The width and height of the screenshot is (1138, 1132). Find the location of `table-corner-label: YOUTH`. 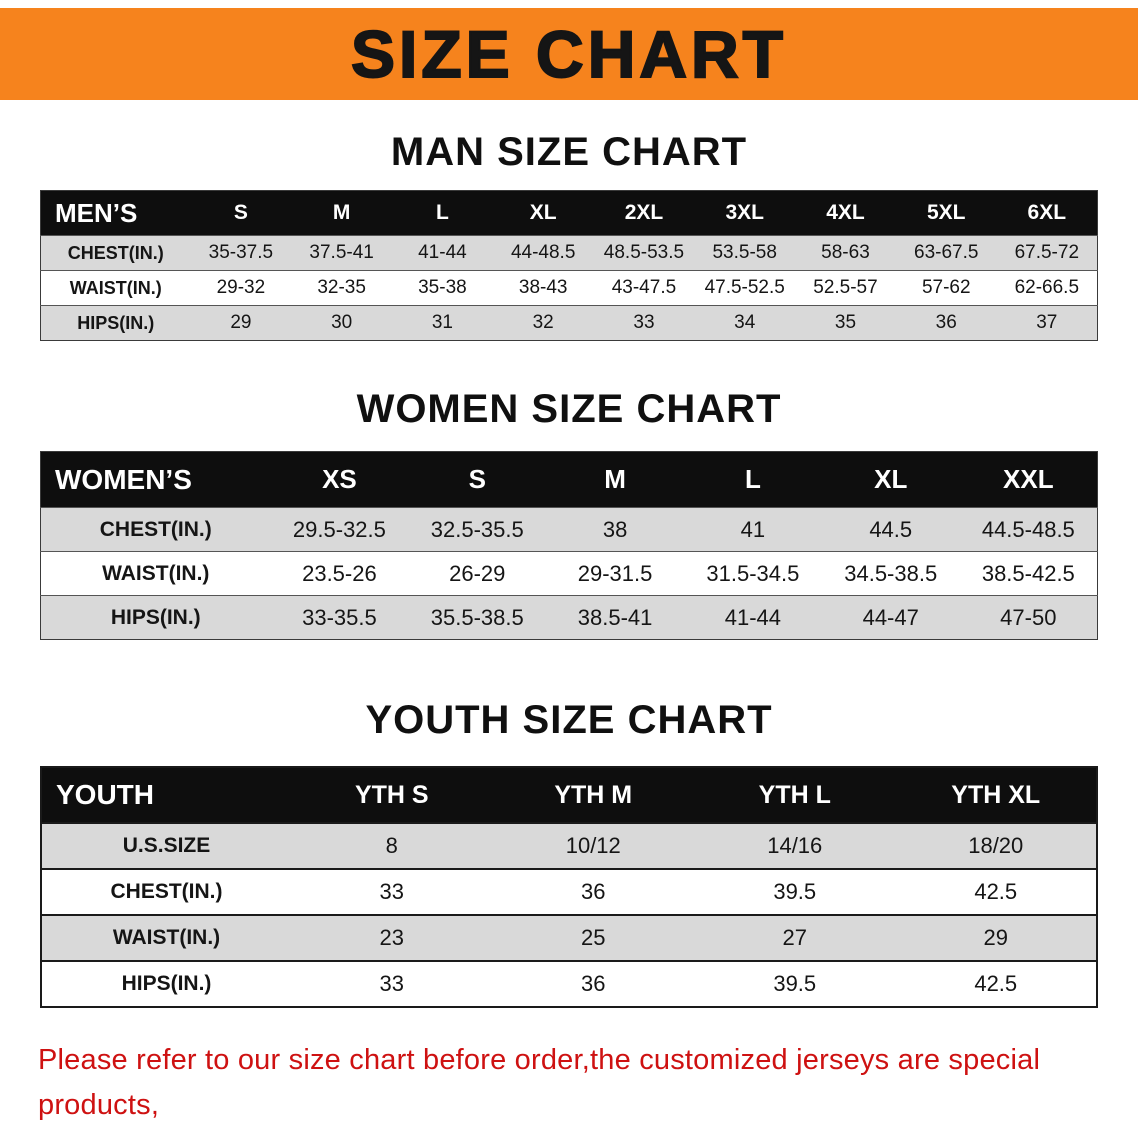

table-corner-label: YOUTH is located at coordinates (166, 795).